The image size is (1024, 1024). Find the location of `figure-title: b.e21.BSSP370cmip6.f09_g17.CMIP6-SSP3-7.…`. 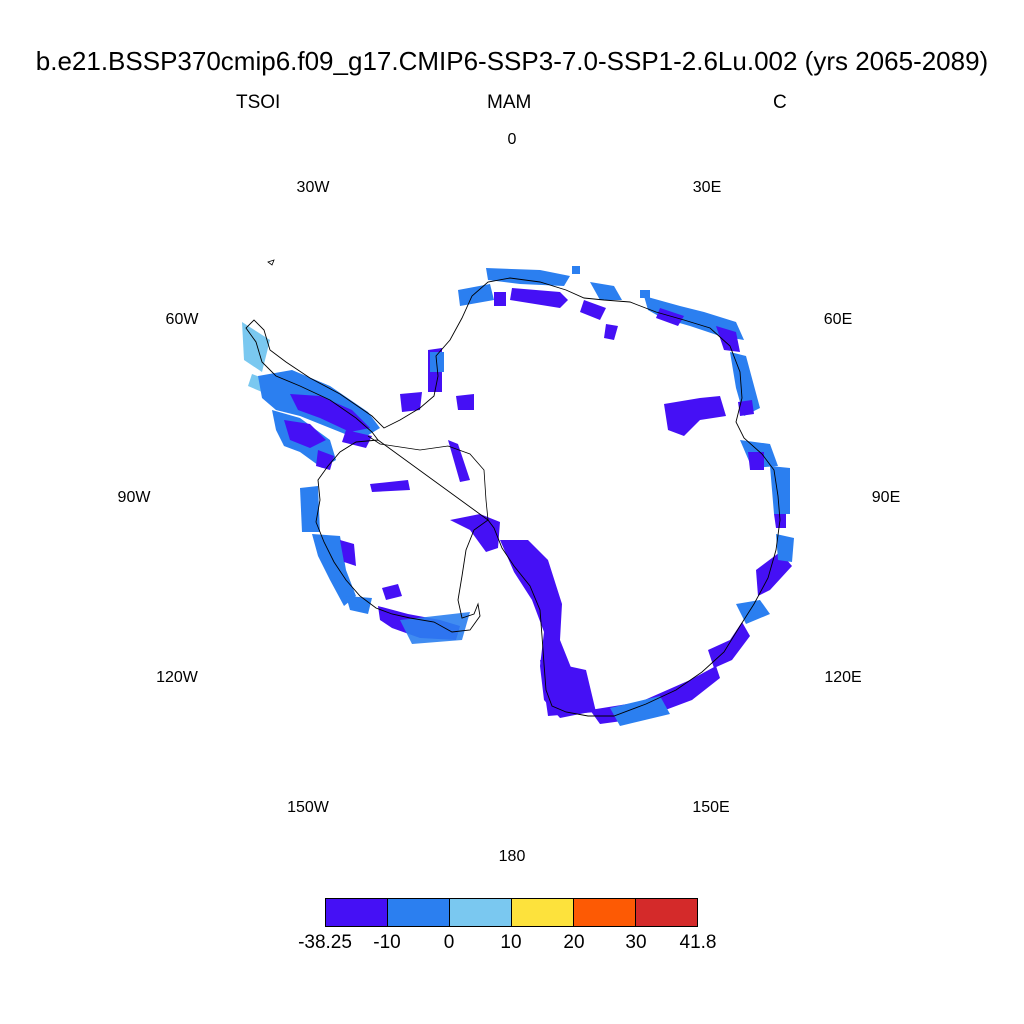

figure-title: b.e21.BSSP370cmip6.f09_g17.CMIP6-SSP3-7.… is located at coordinates (512, 61).